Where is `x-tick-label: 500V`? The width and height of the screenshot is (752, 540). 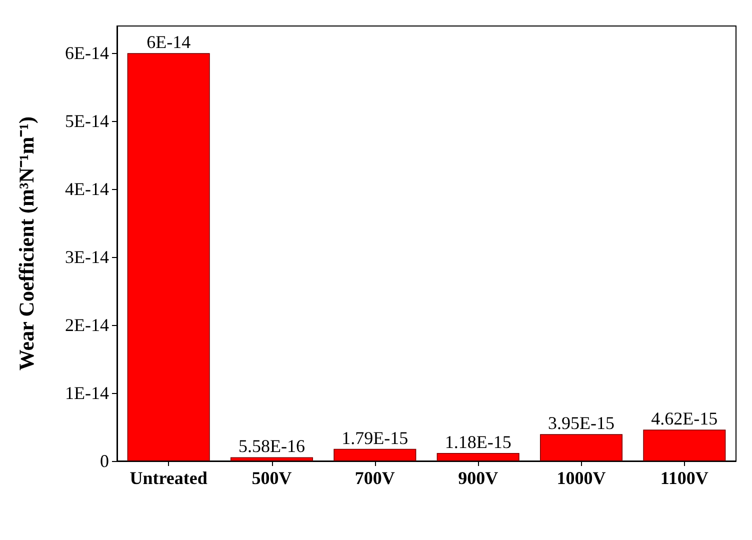
x-tick-label: 500V is located at coordinates (272, 478).